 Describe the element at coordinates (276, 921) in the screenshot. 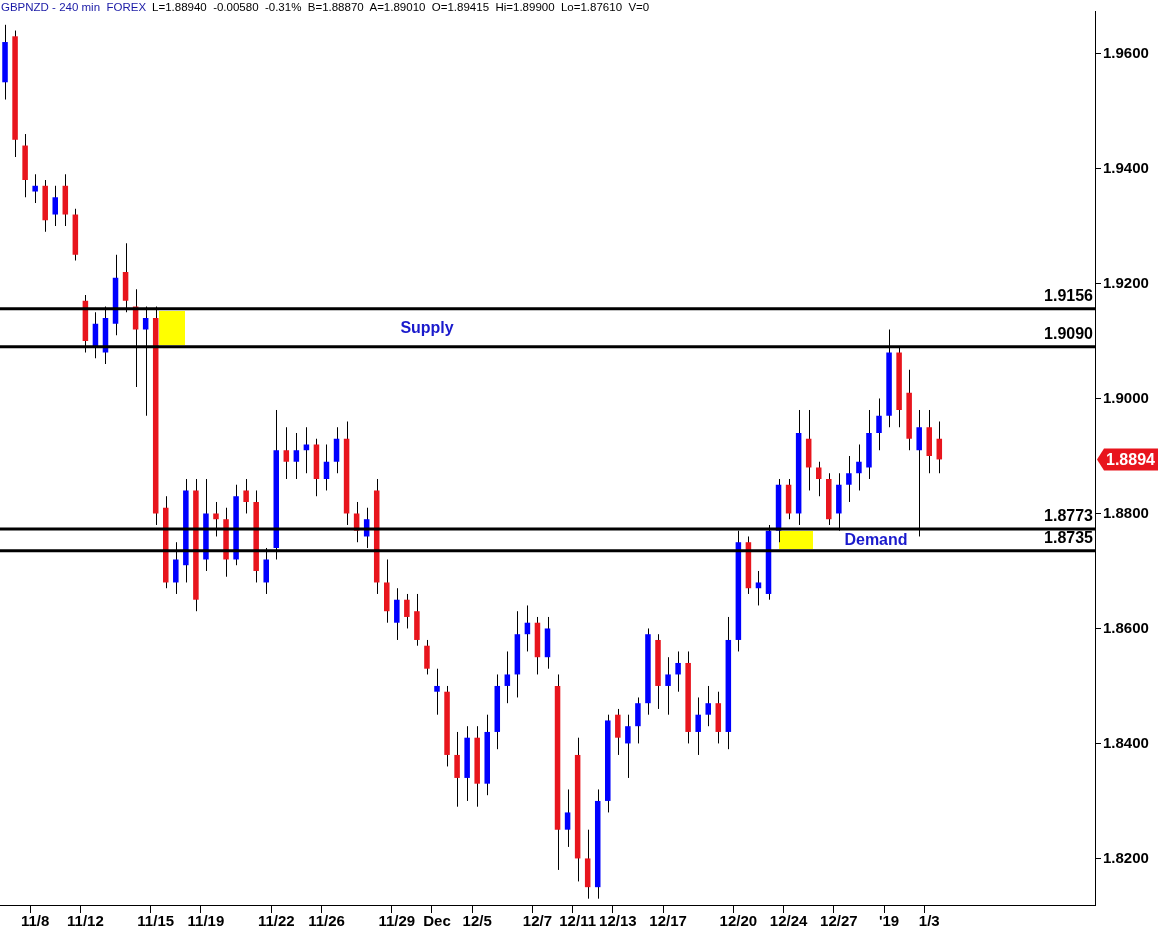

I see `x-tick-label: 11/22` at that location.